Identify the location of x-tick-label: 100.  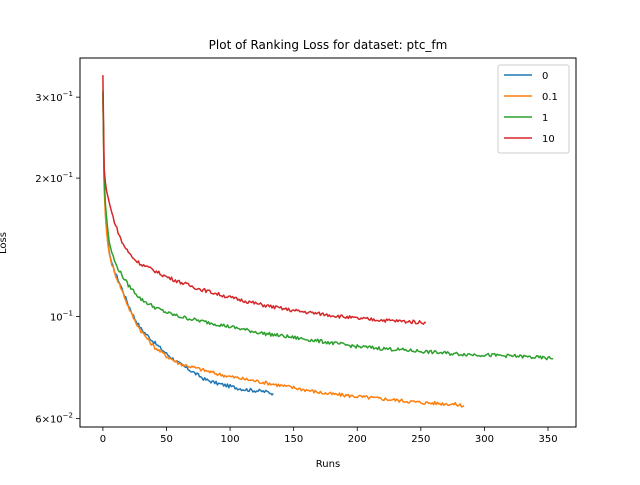
(230, 439).